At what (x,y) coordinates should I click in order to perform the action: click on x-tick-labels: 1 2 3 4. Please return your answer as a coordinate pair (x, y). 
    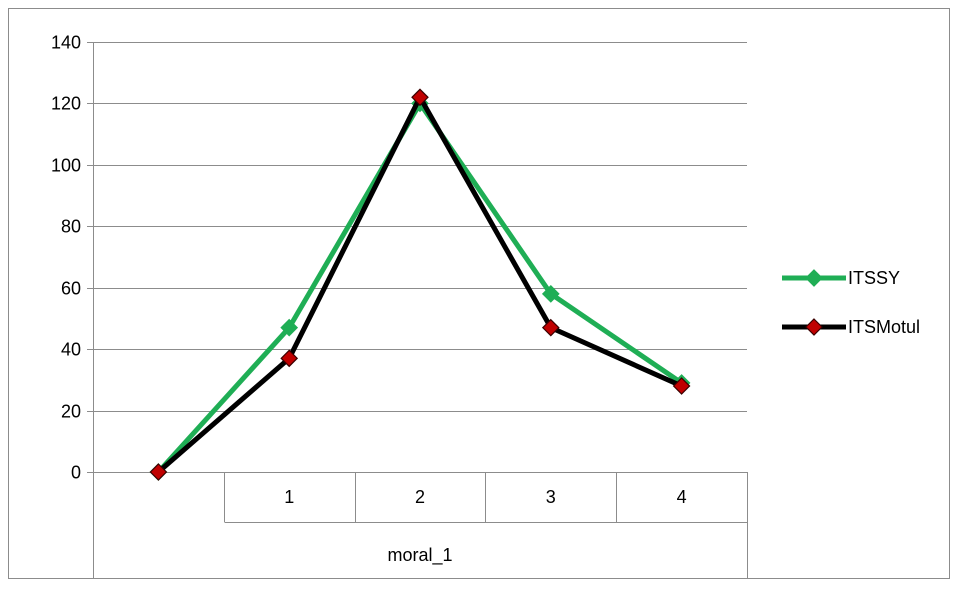
    Looking at the image, I should click on (485, 497).